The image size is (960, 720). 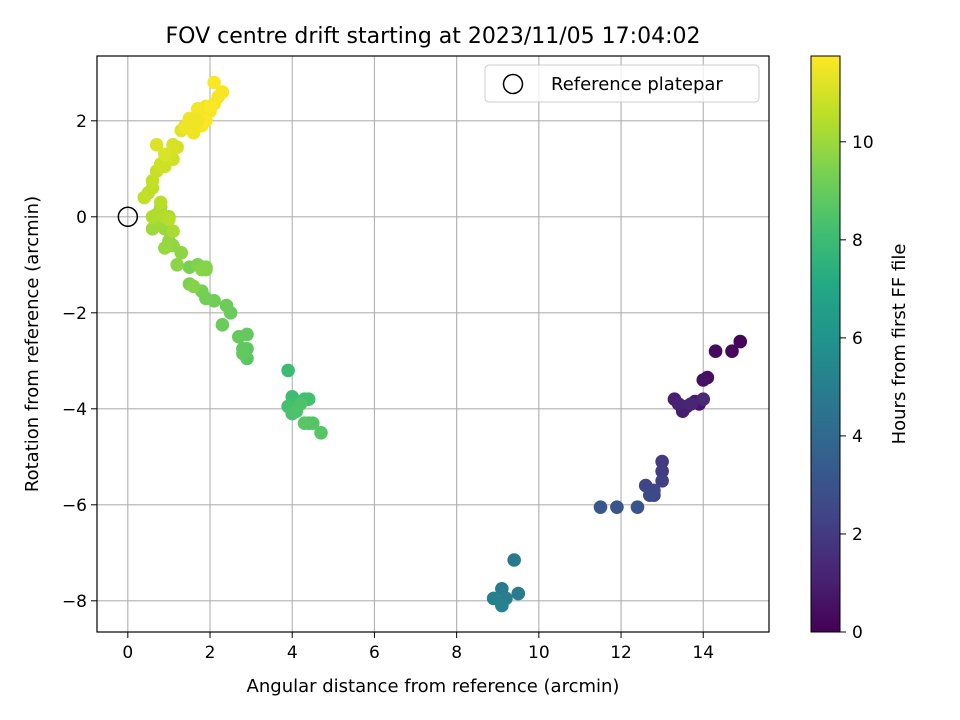 What do you see at coordinates (32, 344) in the screenshot?
I see `y-axis-label: Rotation from reference (arcmin)` at bounding box center [32, 344].